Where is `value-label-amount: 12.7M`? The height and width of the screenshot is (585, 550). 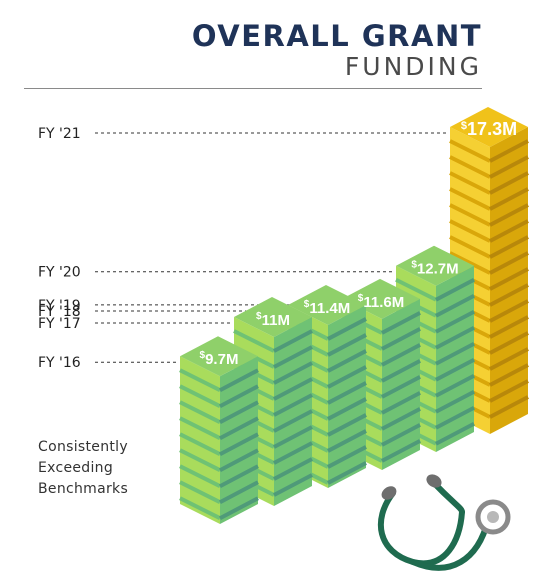 value-label-amount: 12.7M is located at coordinates (438, 269).